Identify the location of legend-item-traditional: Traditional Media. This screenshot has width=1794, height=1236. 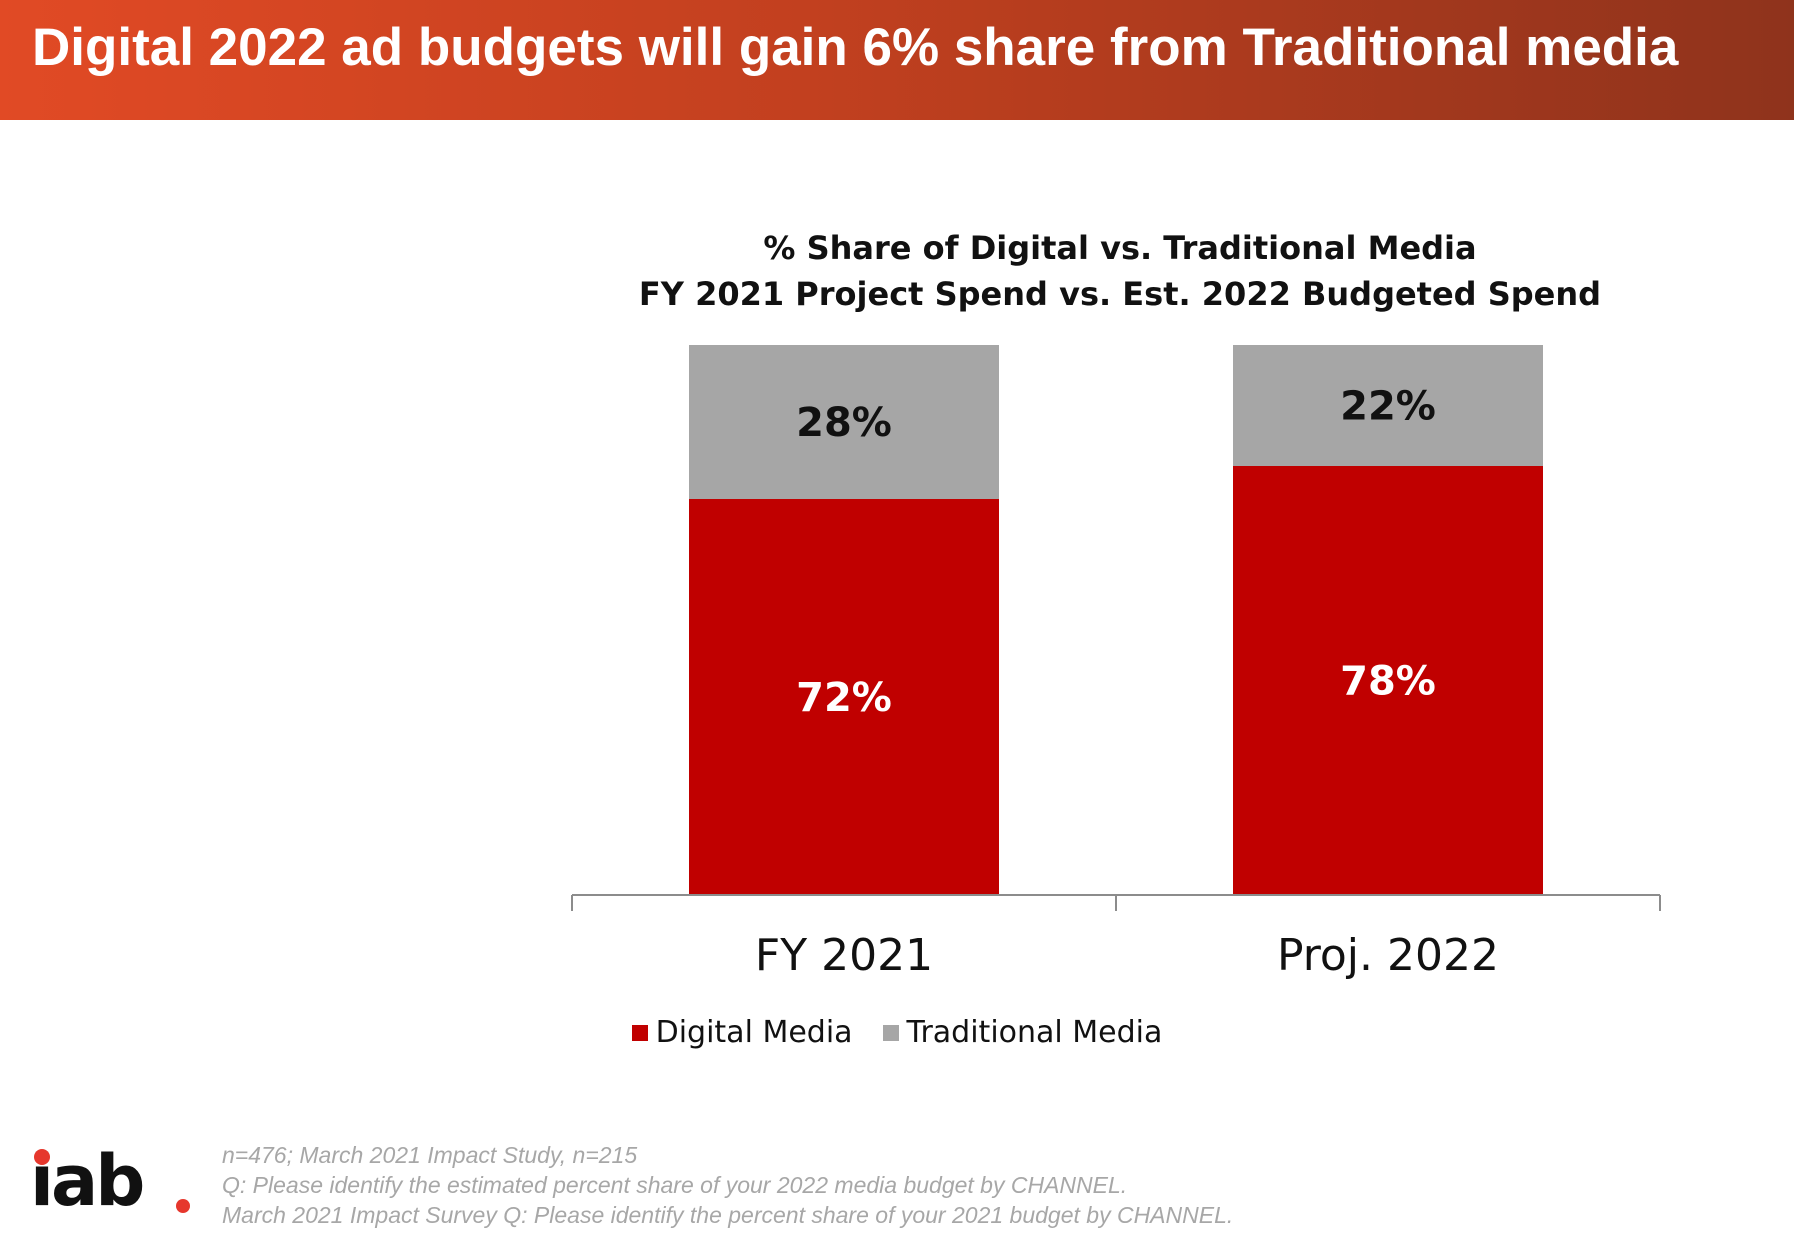
(1022, 1032).